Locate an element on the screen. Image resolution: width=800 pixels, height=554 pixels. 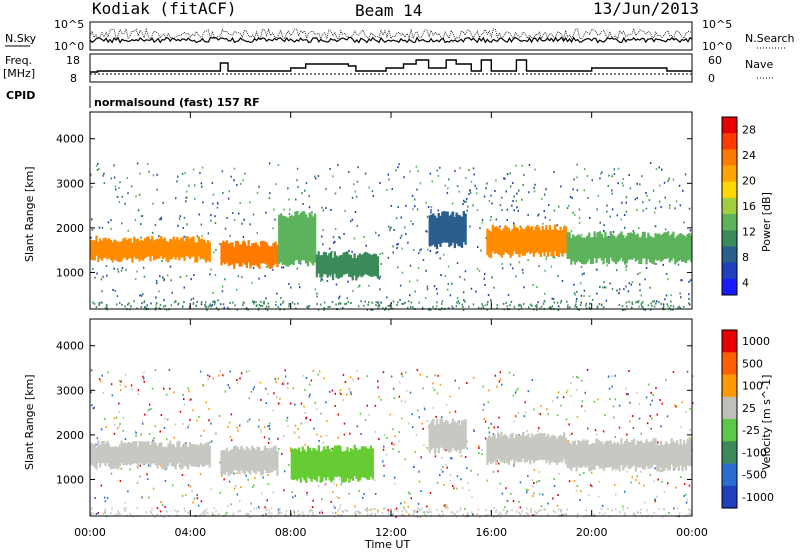
colorbar-segment is located at coordinates (729, 158).